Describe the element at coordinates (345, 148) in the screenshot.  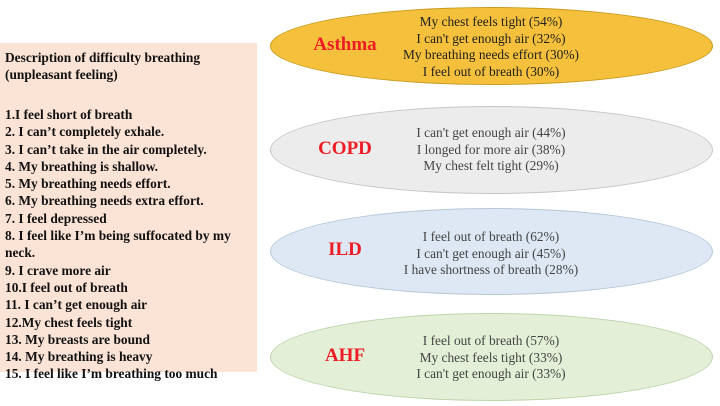
I see `copd-label: COPD` at that location.